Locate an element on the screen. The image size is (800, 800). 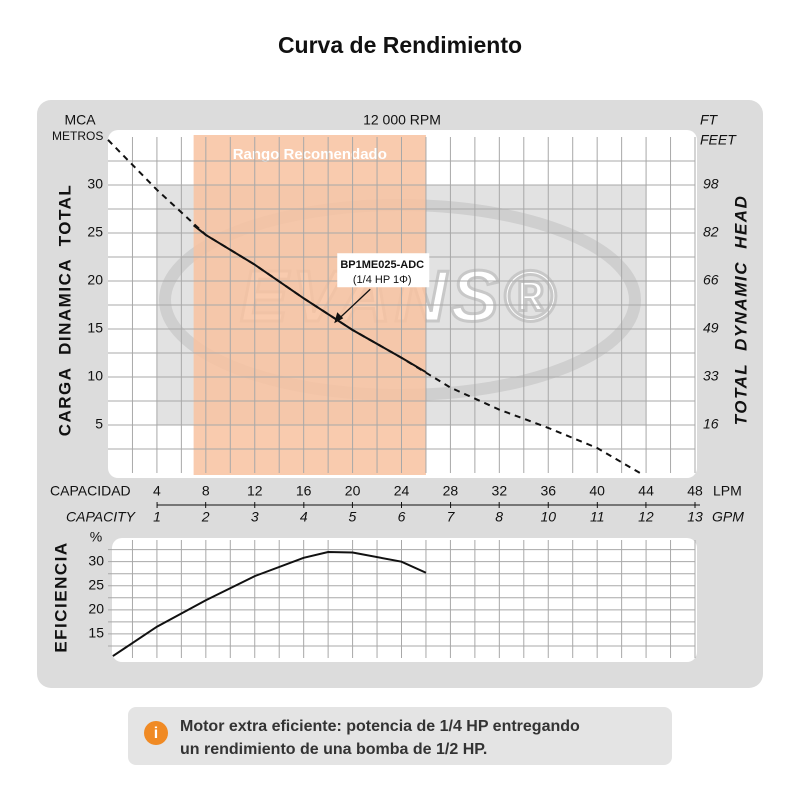
note-icon-bg is located at coordinates (156, 733).